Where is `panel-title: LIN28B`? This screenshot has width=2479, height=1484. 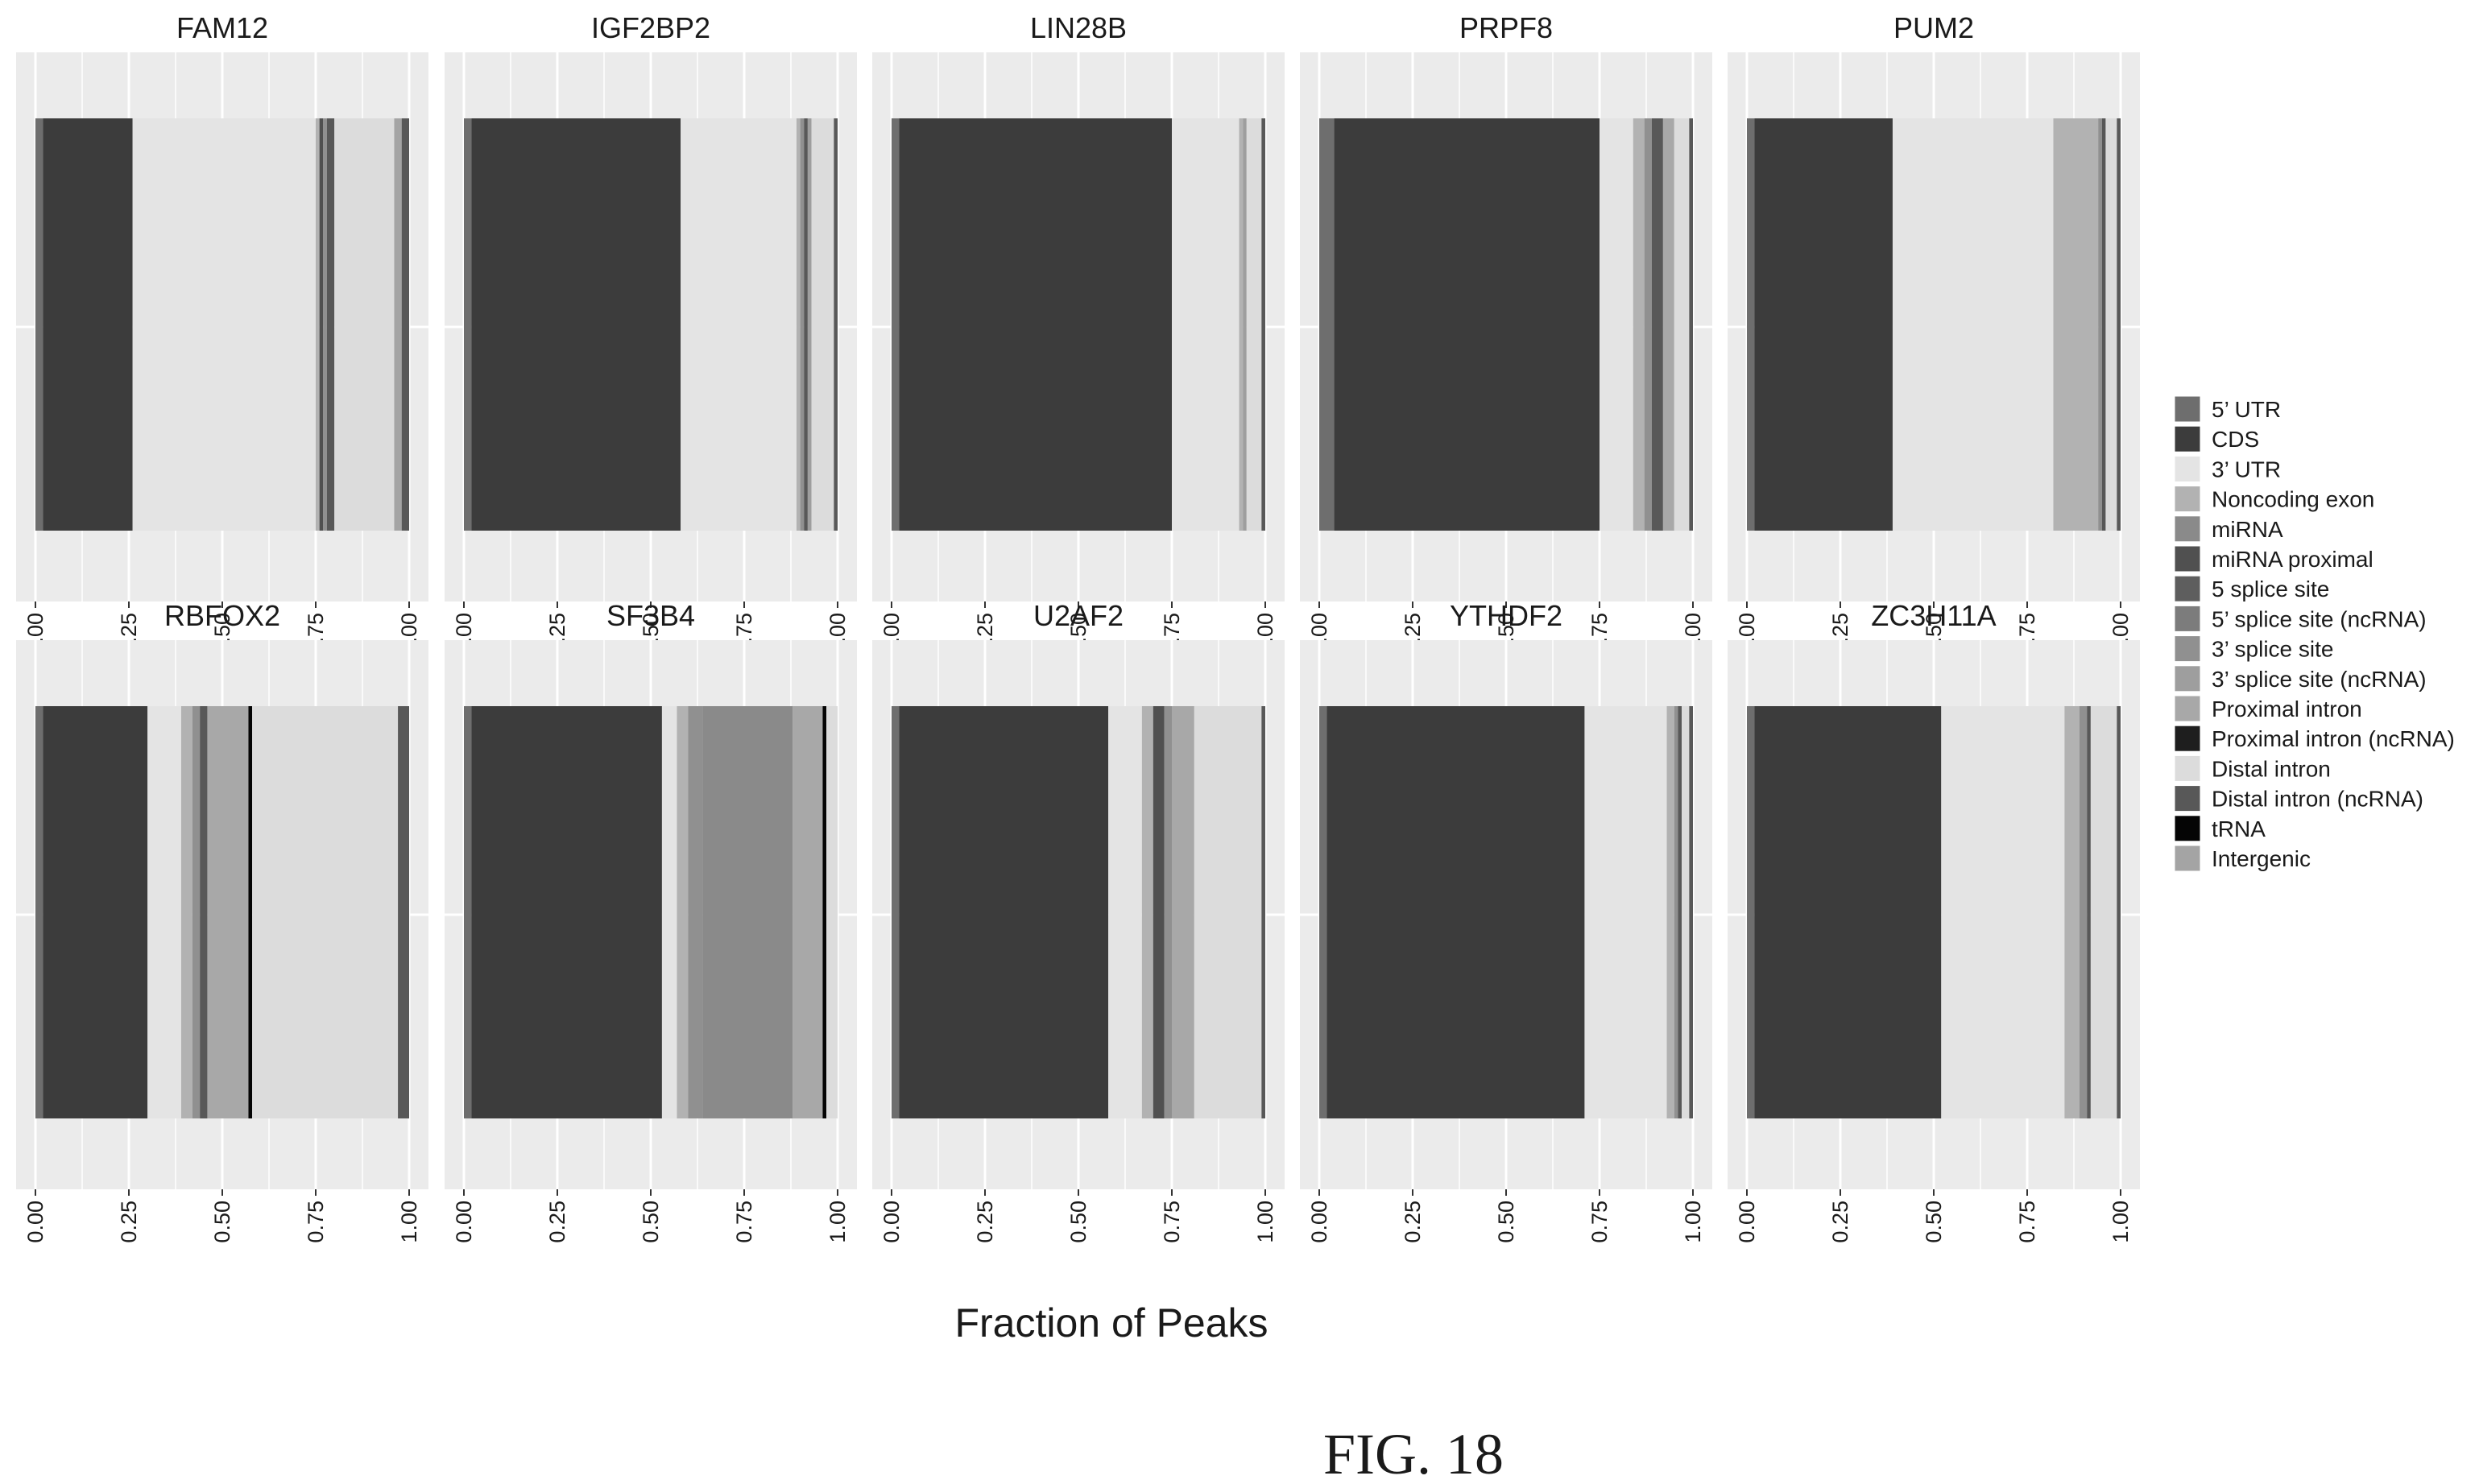 panel-title: LIN28B is located at coordinates (1078, 27).